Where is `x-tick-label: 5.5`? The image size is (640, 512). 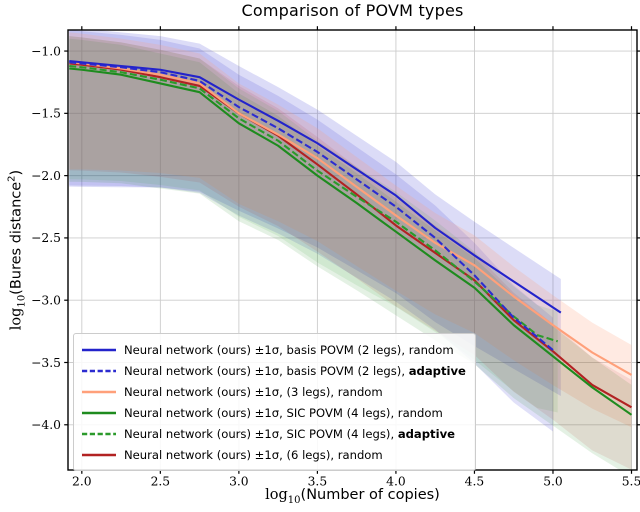 x-tick-label: 5.5 is located at coordinates (631, 482).